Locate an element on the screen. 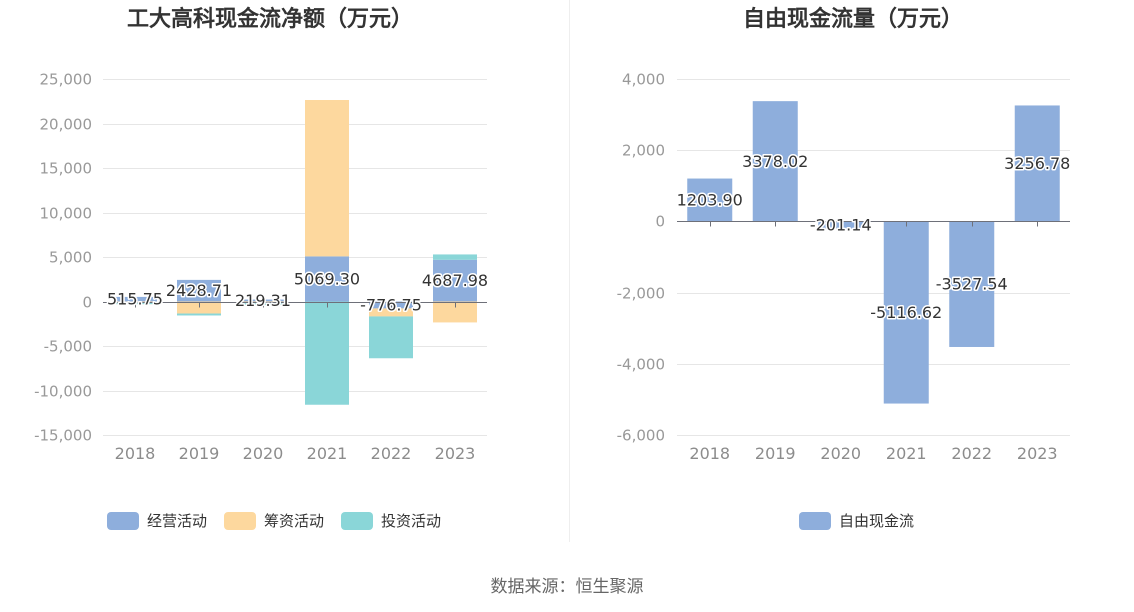 This screenshot has width=1134, height=612. legend-item-3: 投资活动 is located at coordinates (391, 521).